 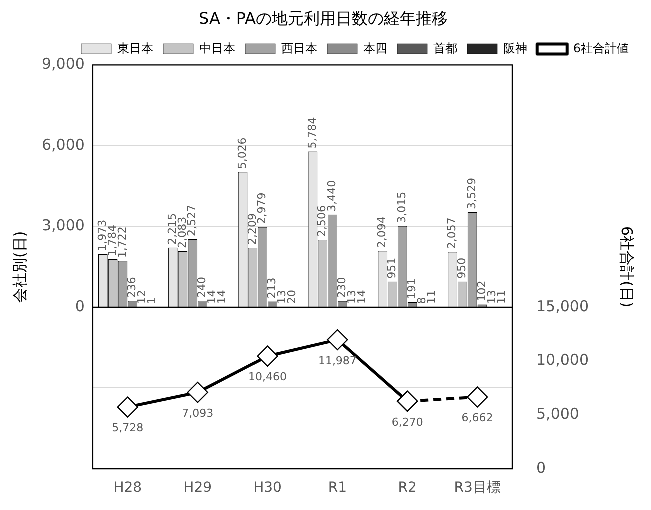 What do you see at coordinates (408, 422) in the screenshot?
I see `data-label: 6,270` at bounding box center [408, 422].